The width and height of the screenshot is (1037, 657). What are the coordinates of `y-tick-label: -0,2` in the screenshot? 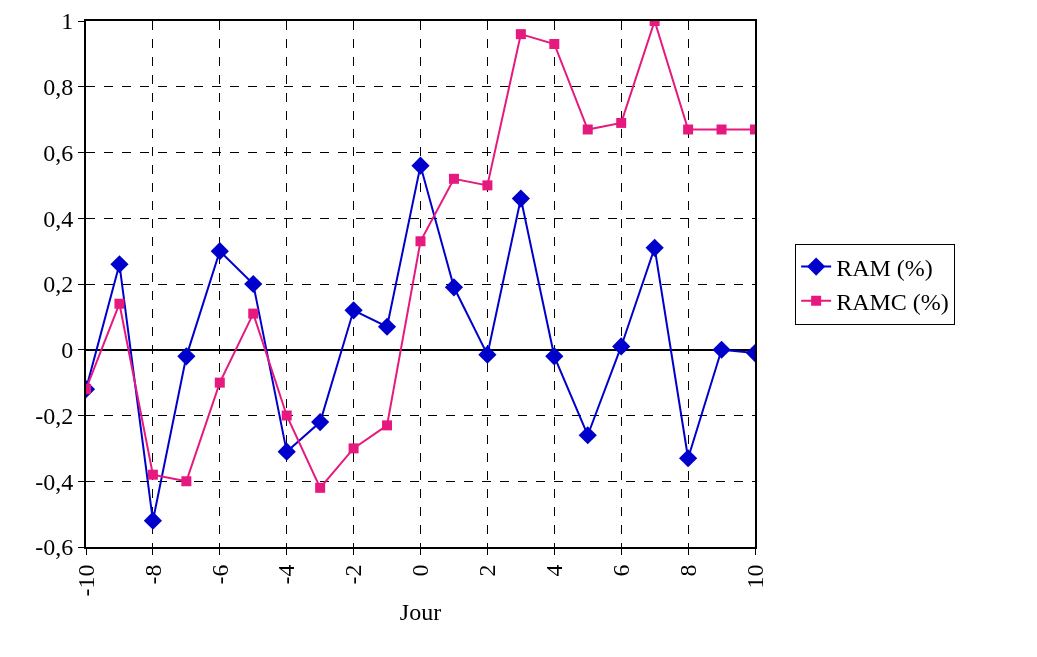 It's located at (54, 415).